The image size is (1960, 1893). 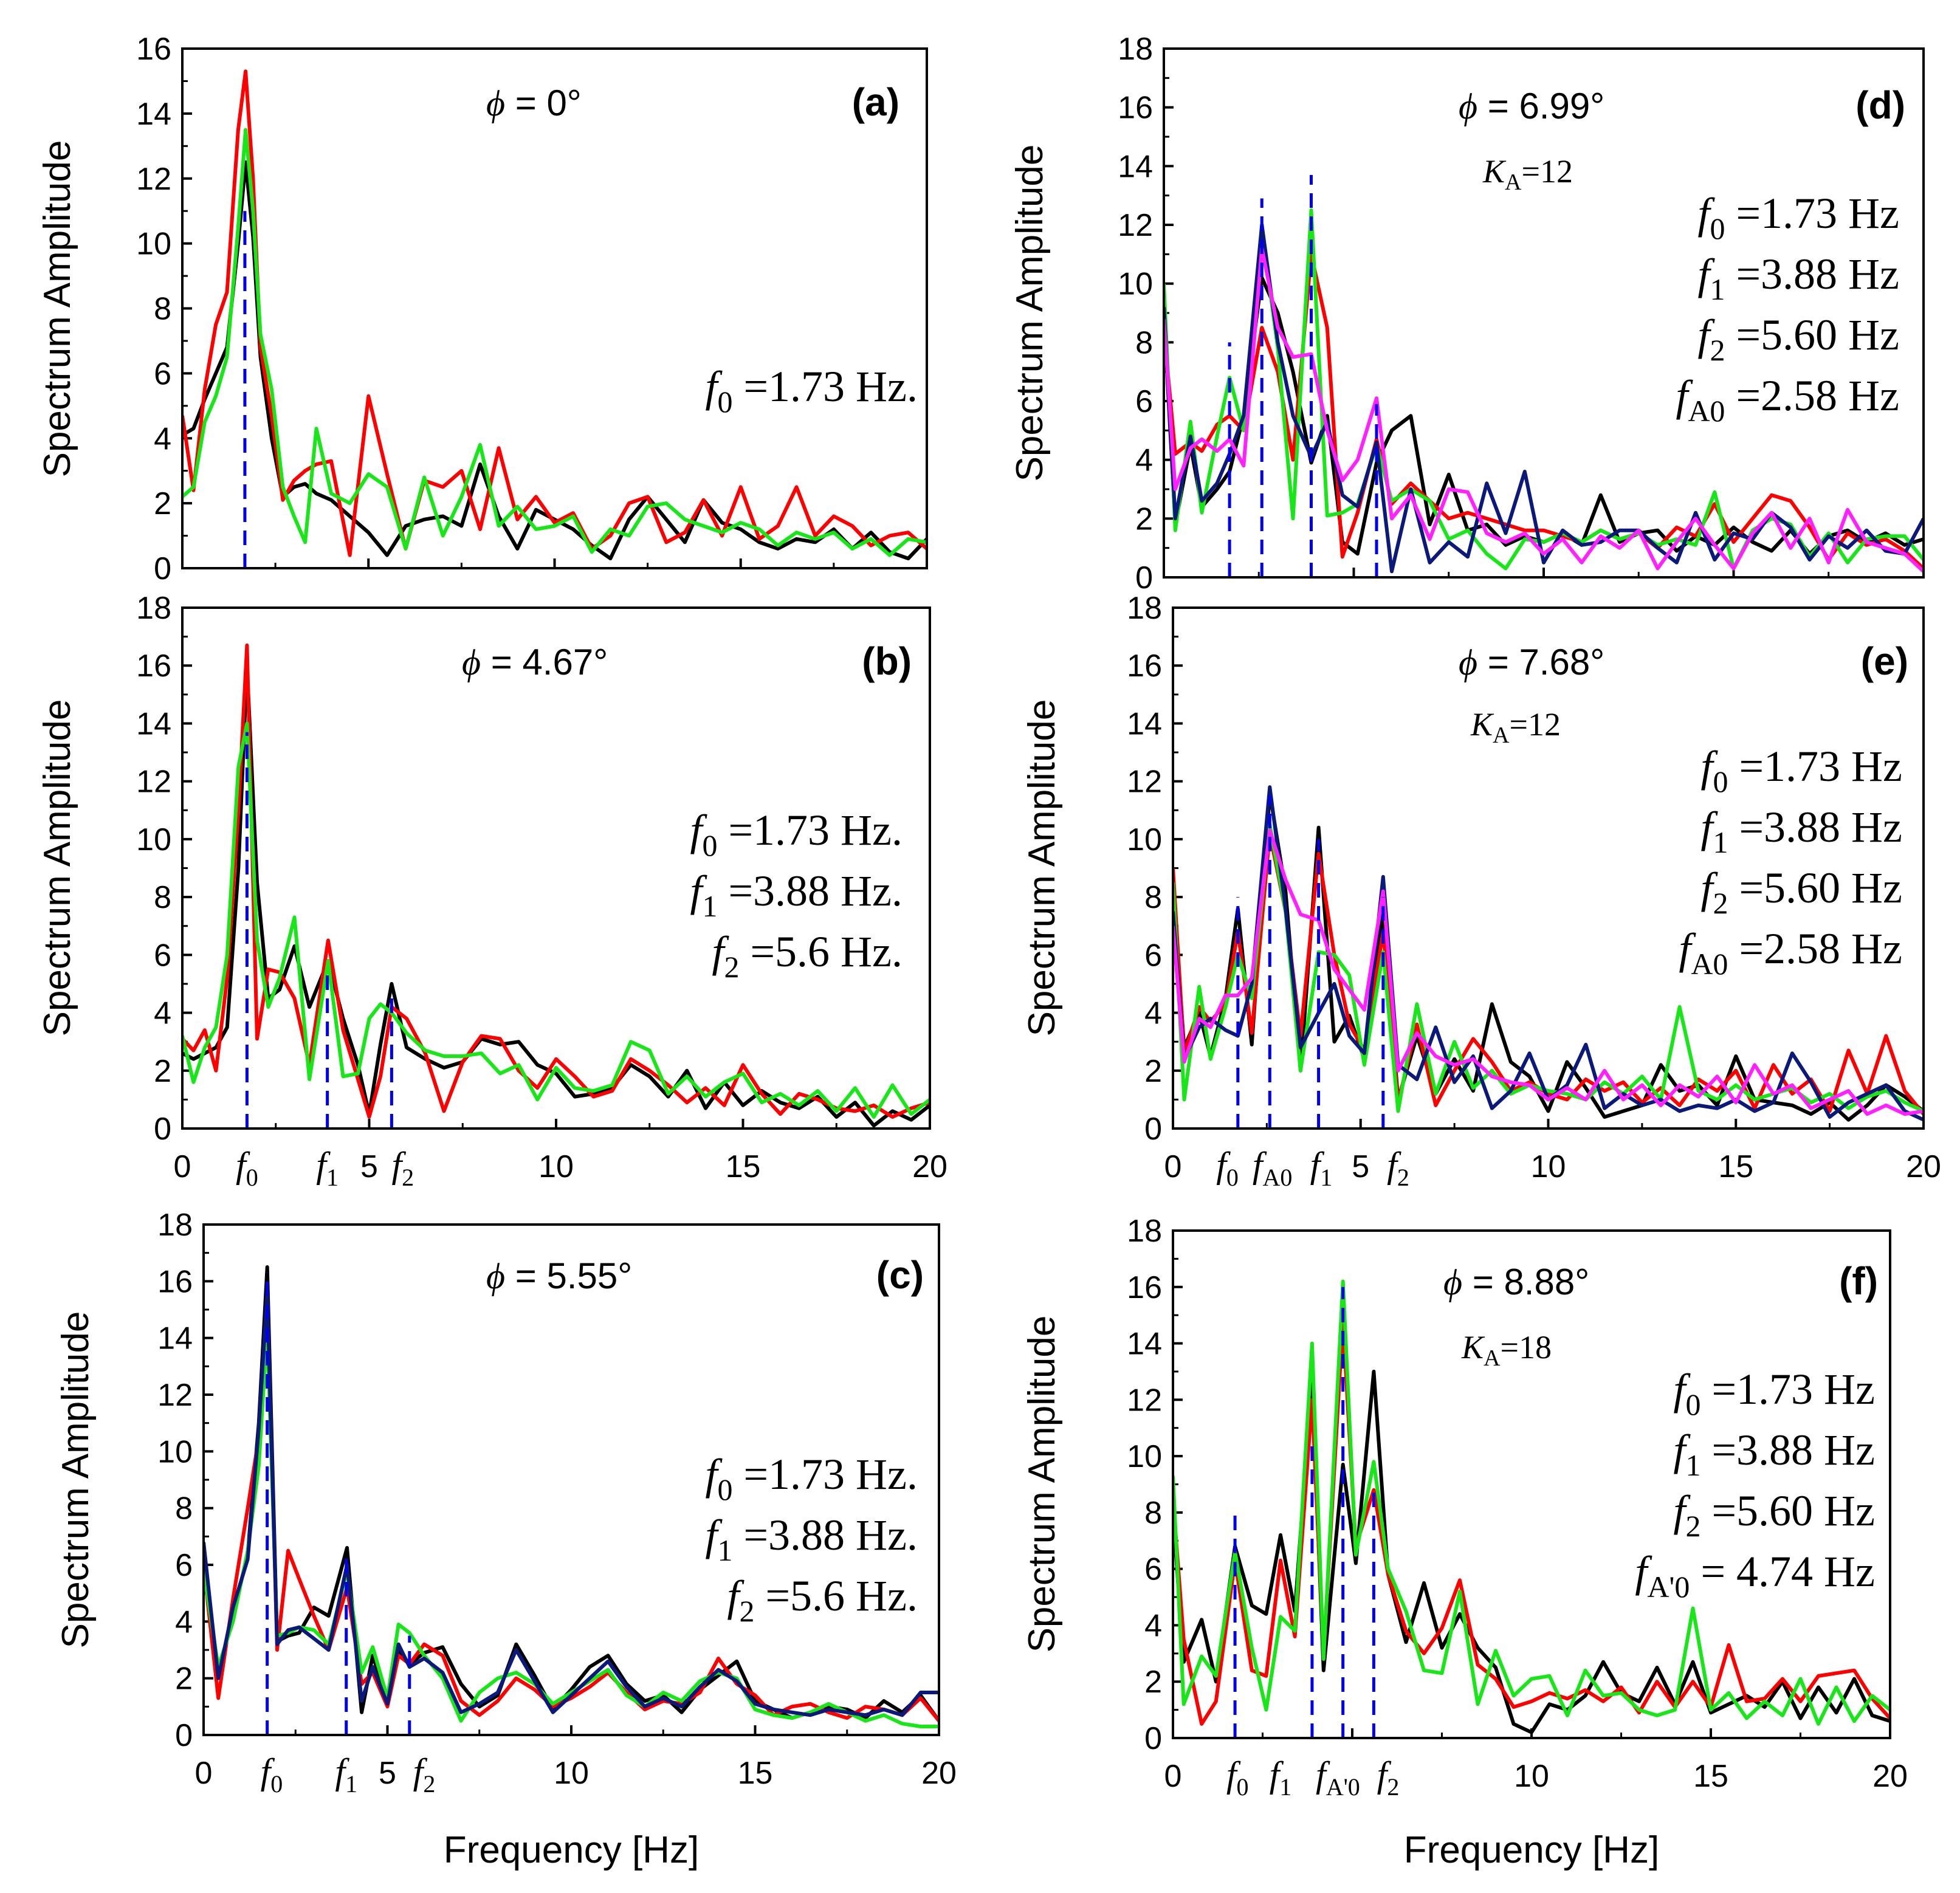 I want to click on x-tick-label: 20, so click(x=939, y=1773).